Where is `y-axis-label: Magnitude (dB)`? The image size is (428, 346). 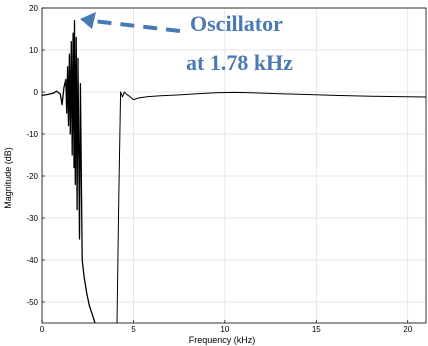 y-axis-label: Magnitude (dB) is located at coordinates (8, 178).